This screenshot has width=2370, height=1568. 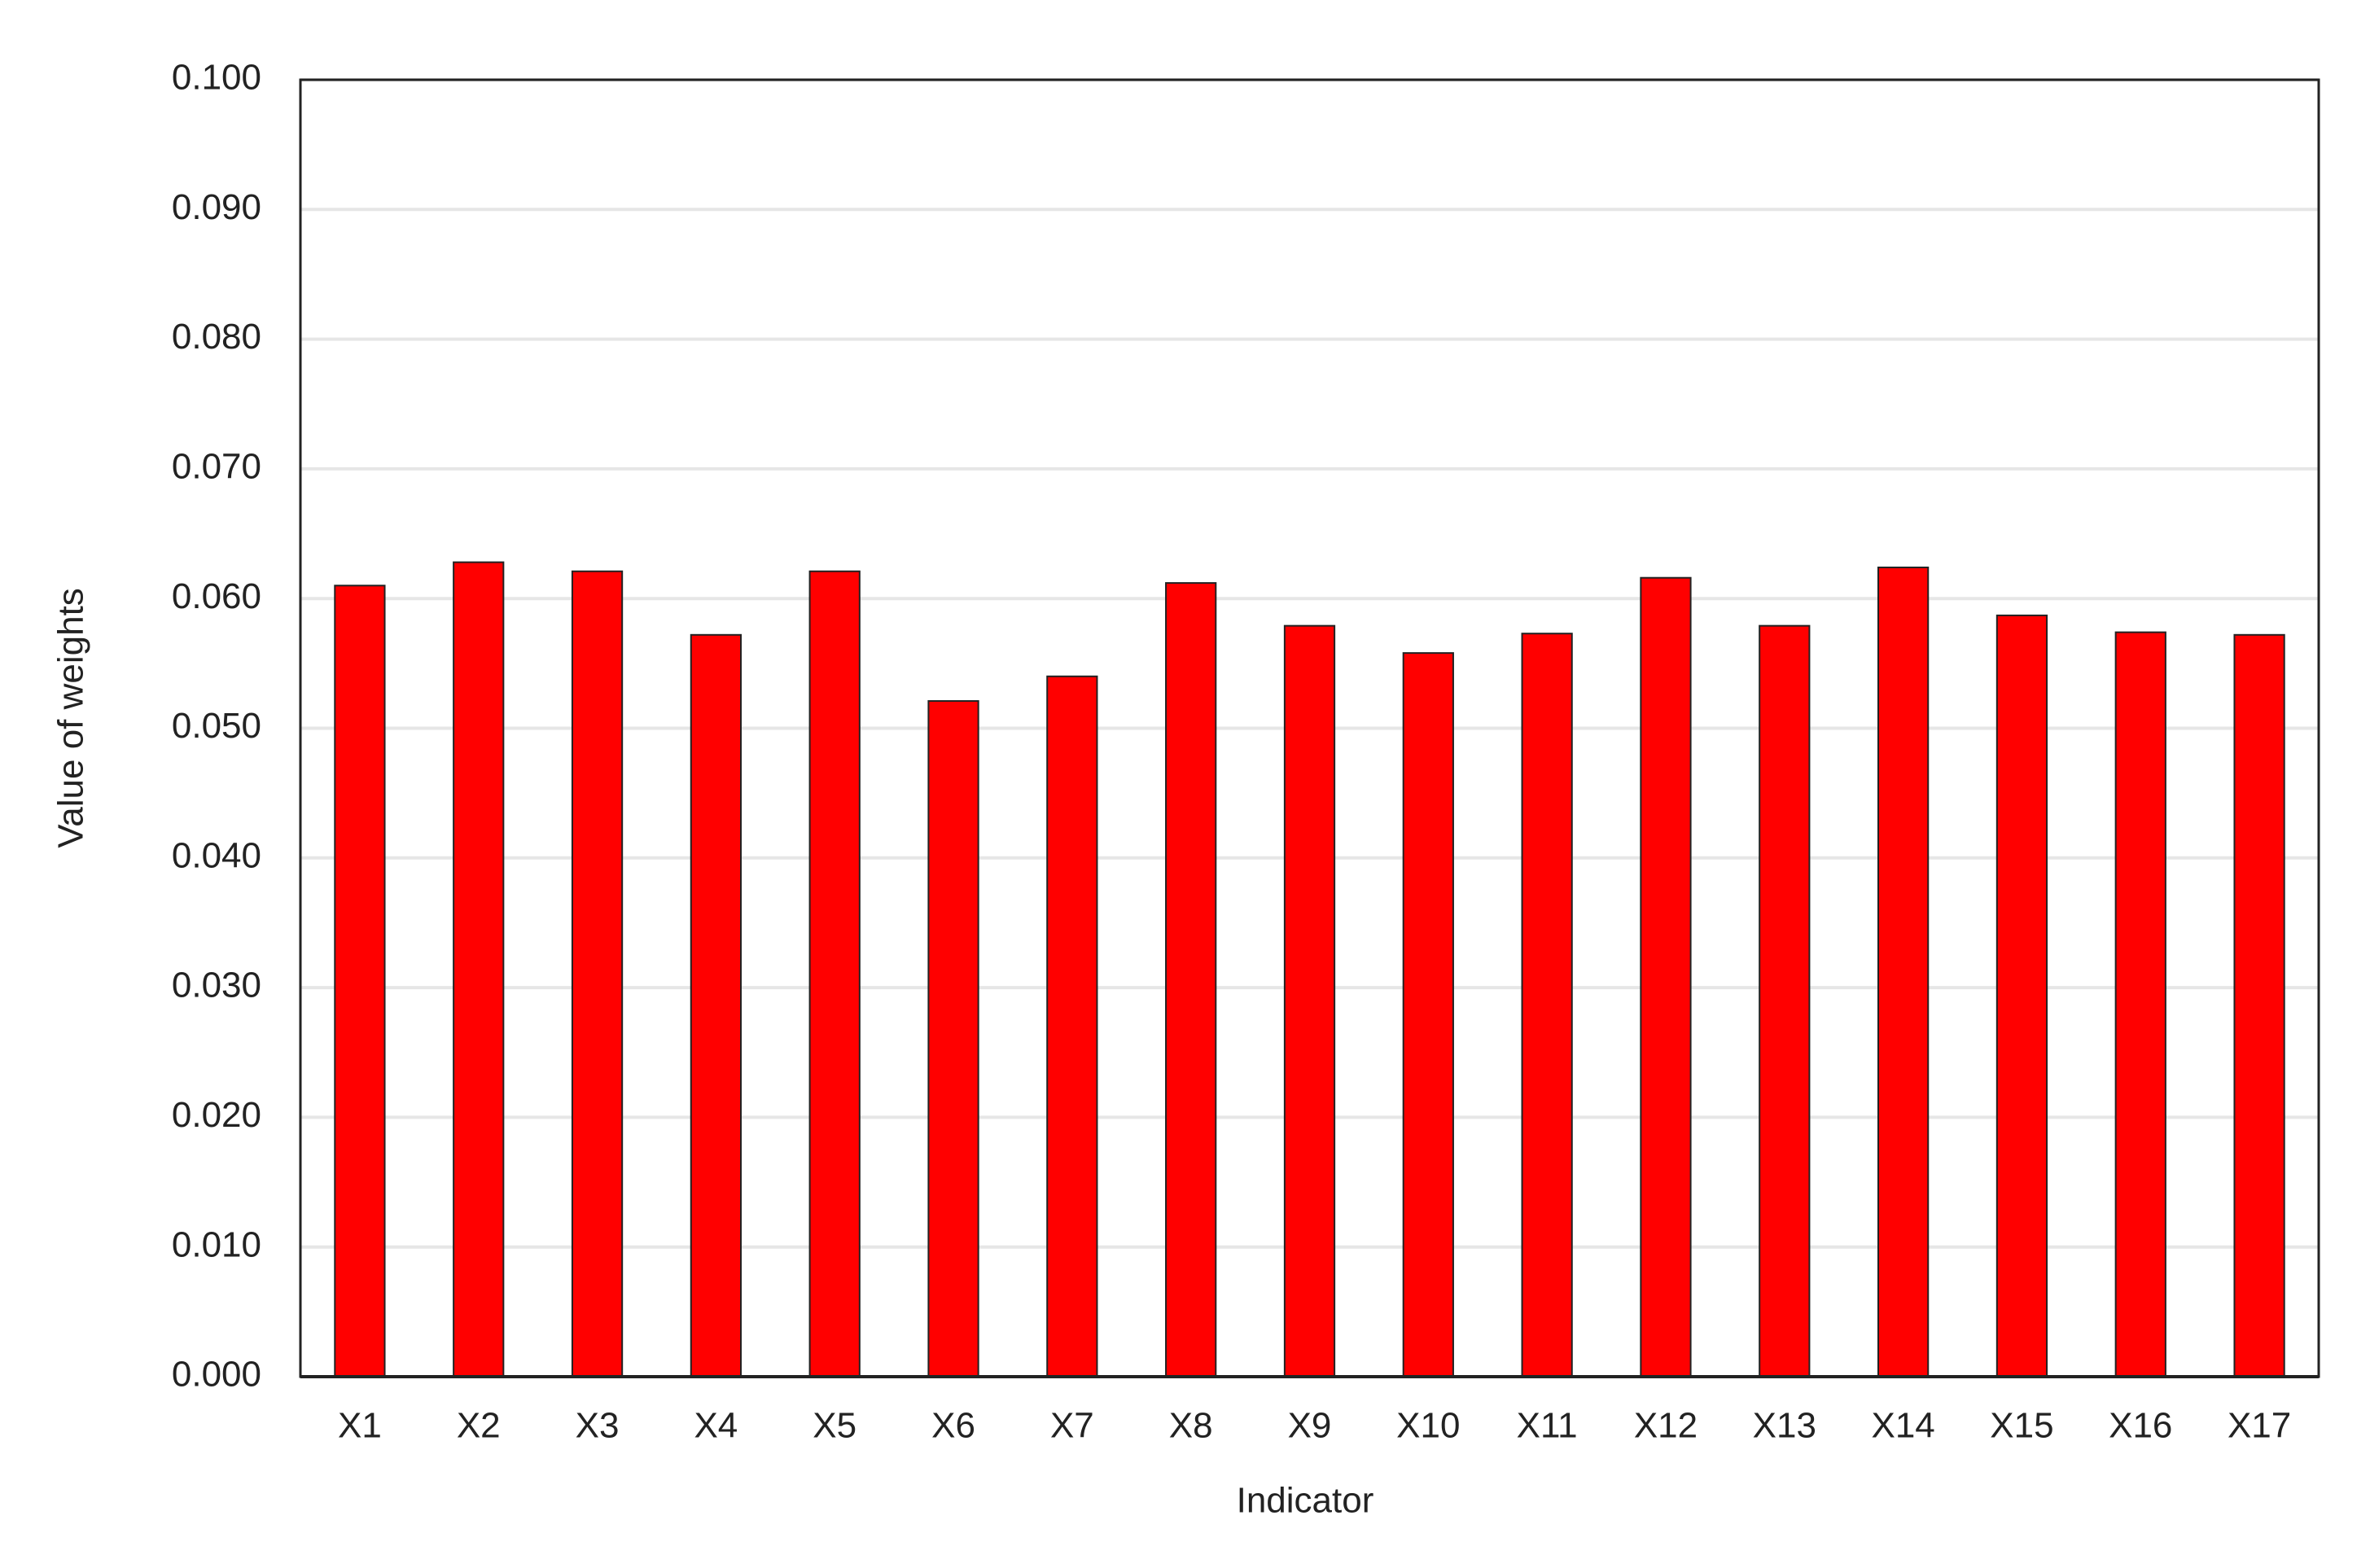 What do you see at coordinates (1310, 1426) in the screenshot?
I see `x-tick-label: X9` at bounding box center [1310, 1426].